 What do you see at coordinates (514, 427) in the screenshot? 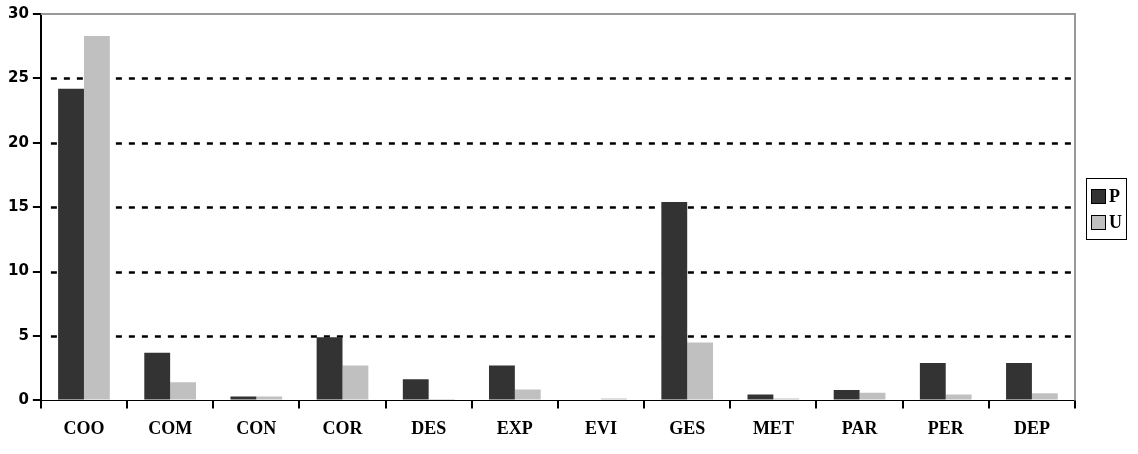
I see `x-tick-label: EXP` at bounding box center [514, 427].